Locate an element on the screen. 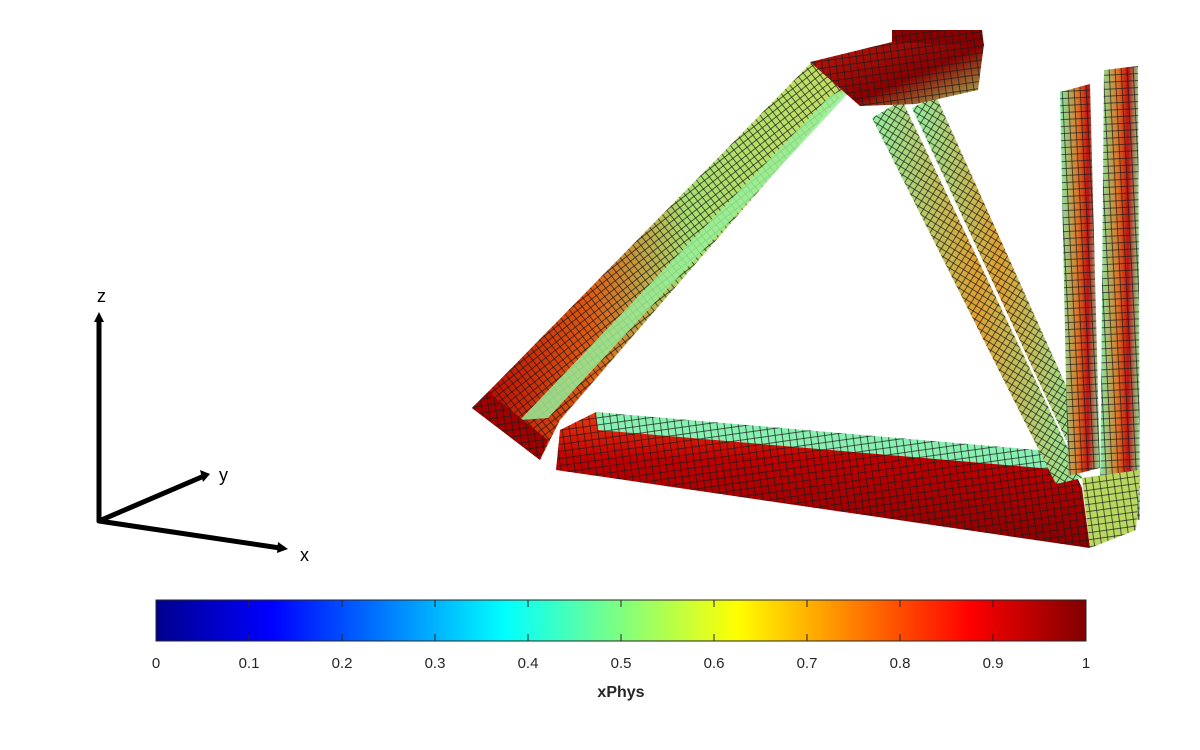  colorbar-tick-label: 0 is located at coordinates (156, 663).